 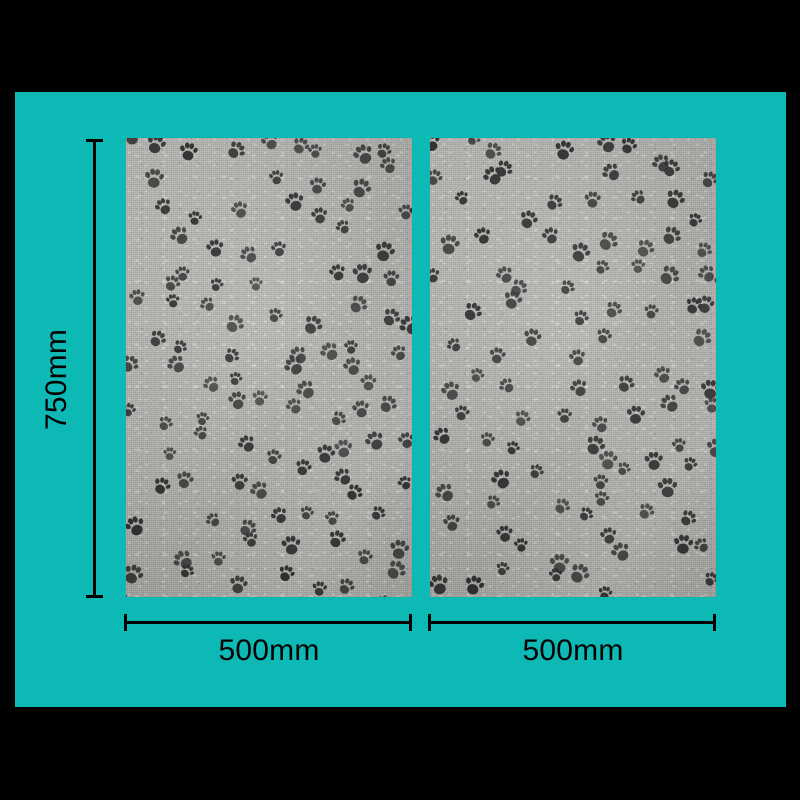 What do you see at coordinates (268, 622) in the screenshot?
I see `width-left-dimension-line` at bounding box center [268, 622].